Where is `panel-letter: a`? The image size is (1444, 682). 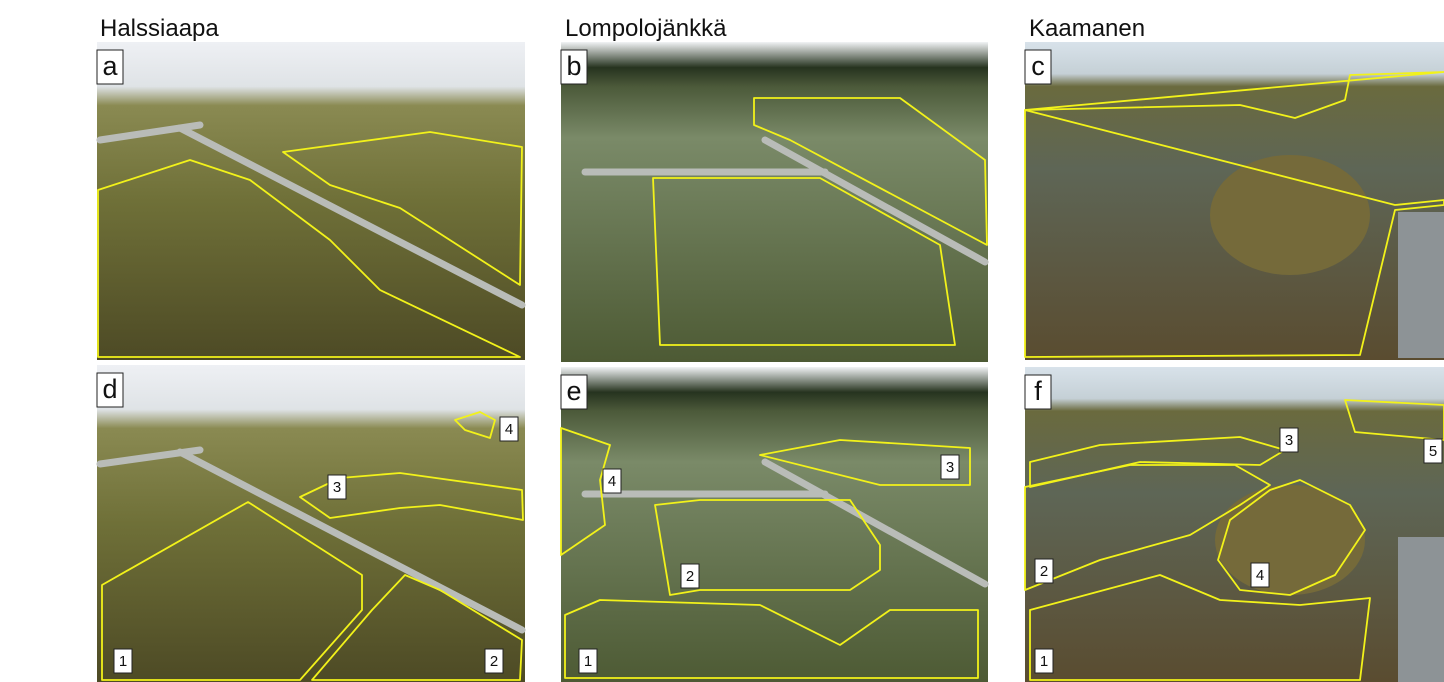
panel-letter: a is located at coordinates (110, 66).